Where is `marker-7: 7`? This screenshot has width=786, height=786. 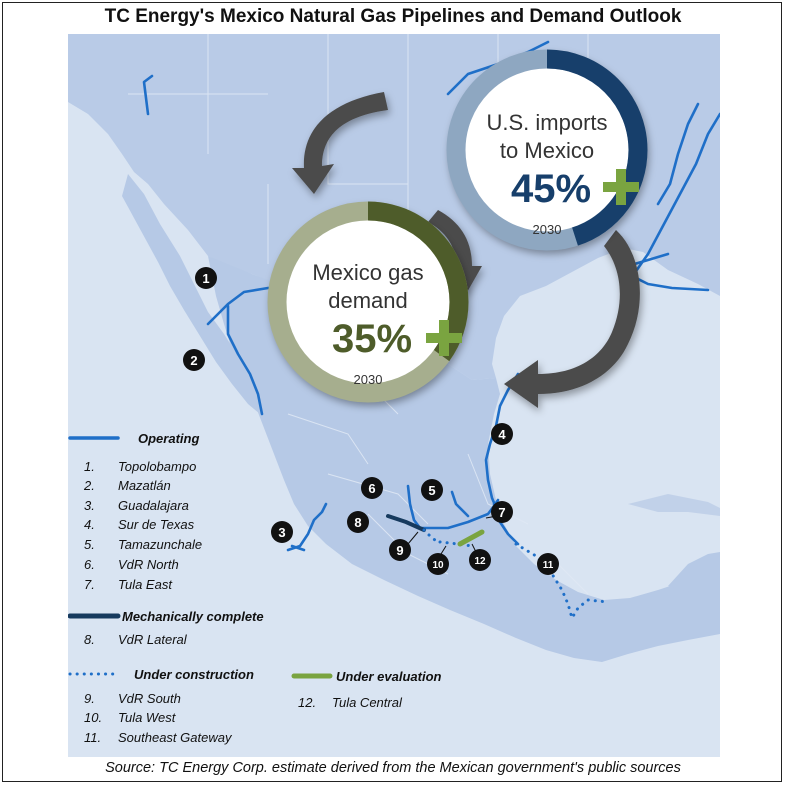 marker-7: 7 is located at coordinates (502, 512).